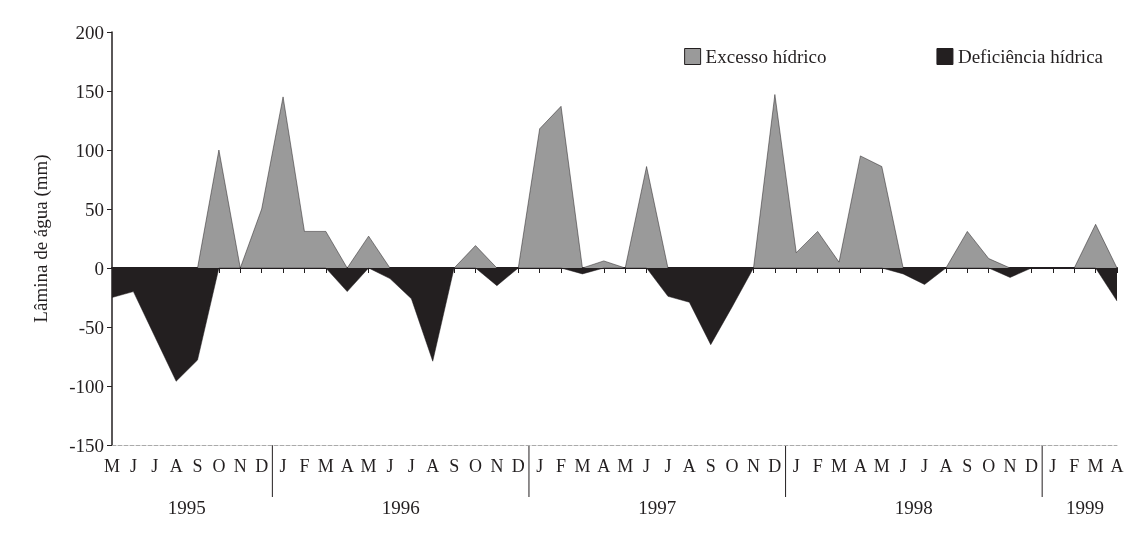  What do you see at coordinates (1030, 56) in the screenshot?
I see `legend-label: Deficiência hídrica` at bounding box center [1030, 56].